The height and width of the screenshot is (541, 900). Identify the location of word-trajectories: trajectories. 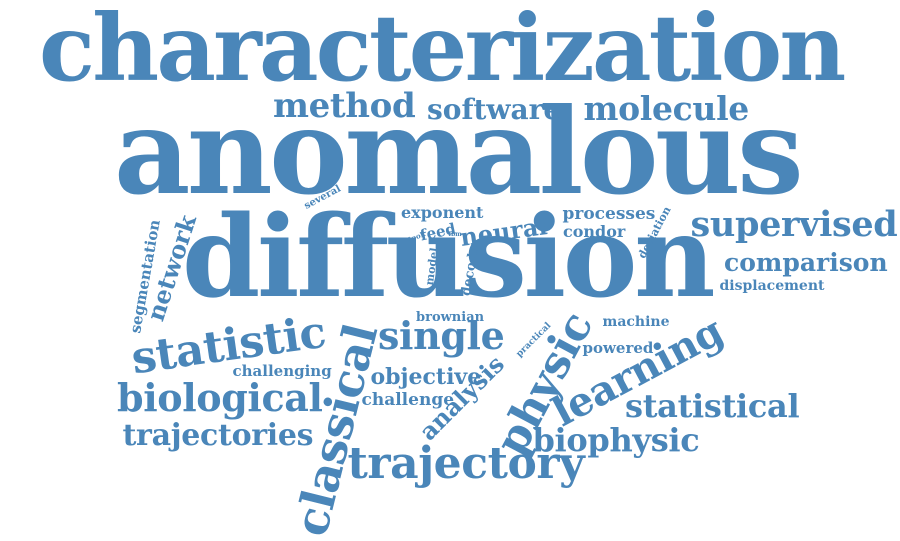
(218, 435).